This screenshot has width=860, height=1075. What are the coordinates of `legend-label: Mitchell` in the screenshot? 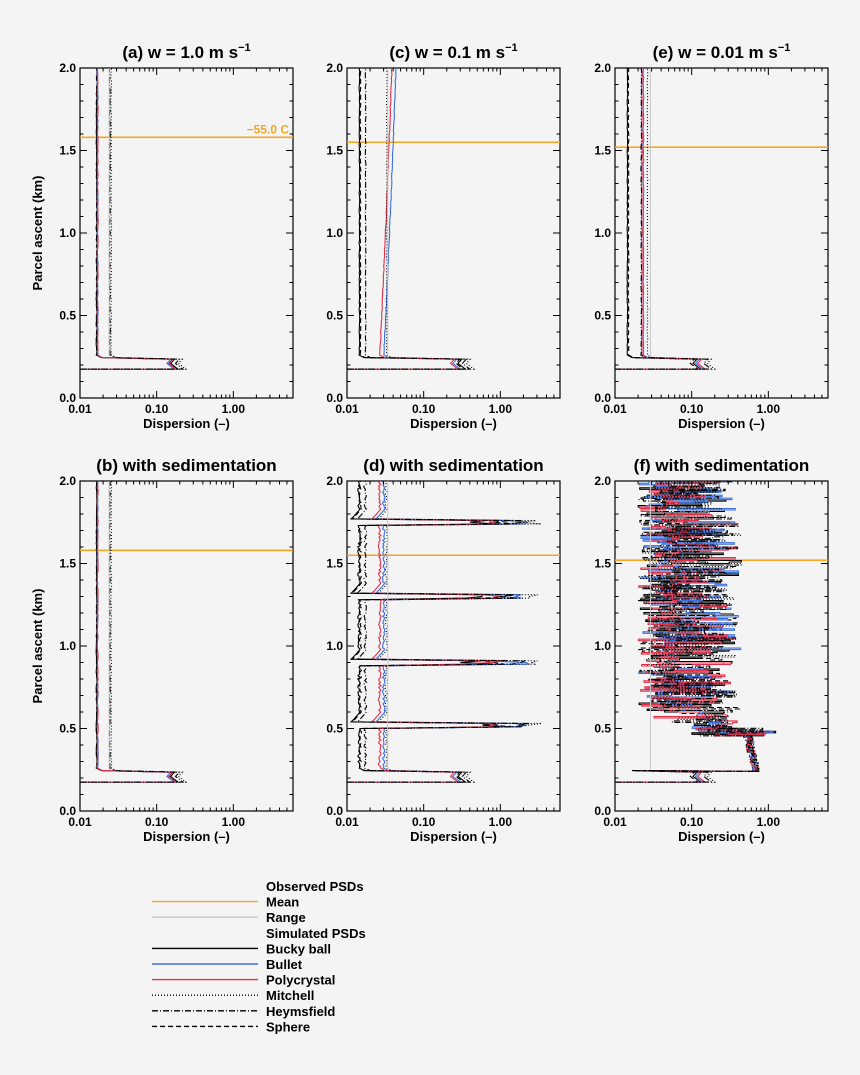 It's located at (290, 995).